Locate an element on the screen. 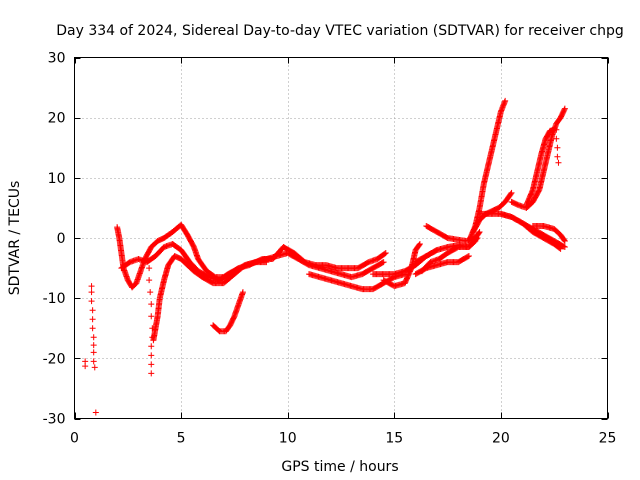 The height and width of the screenshot is (480, 640). y-tick-label: 0 is located at coordinates (61, 239).